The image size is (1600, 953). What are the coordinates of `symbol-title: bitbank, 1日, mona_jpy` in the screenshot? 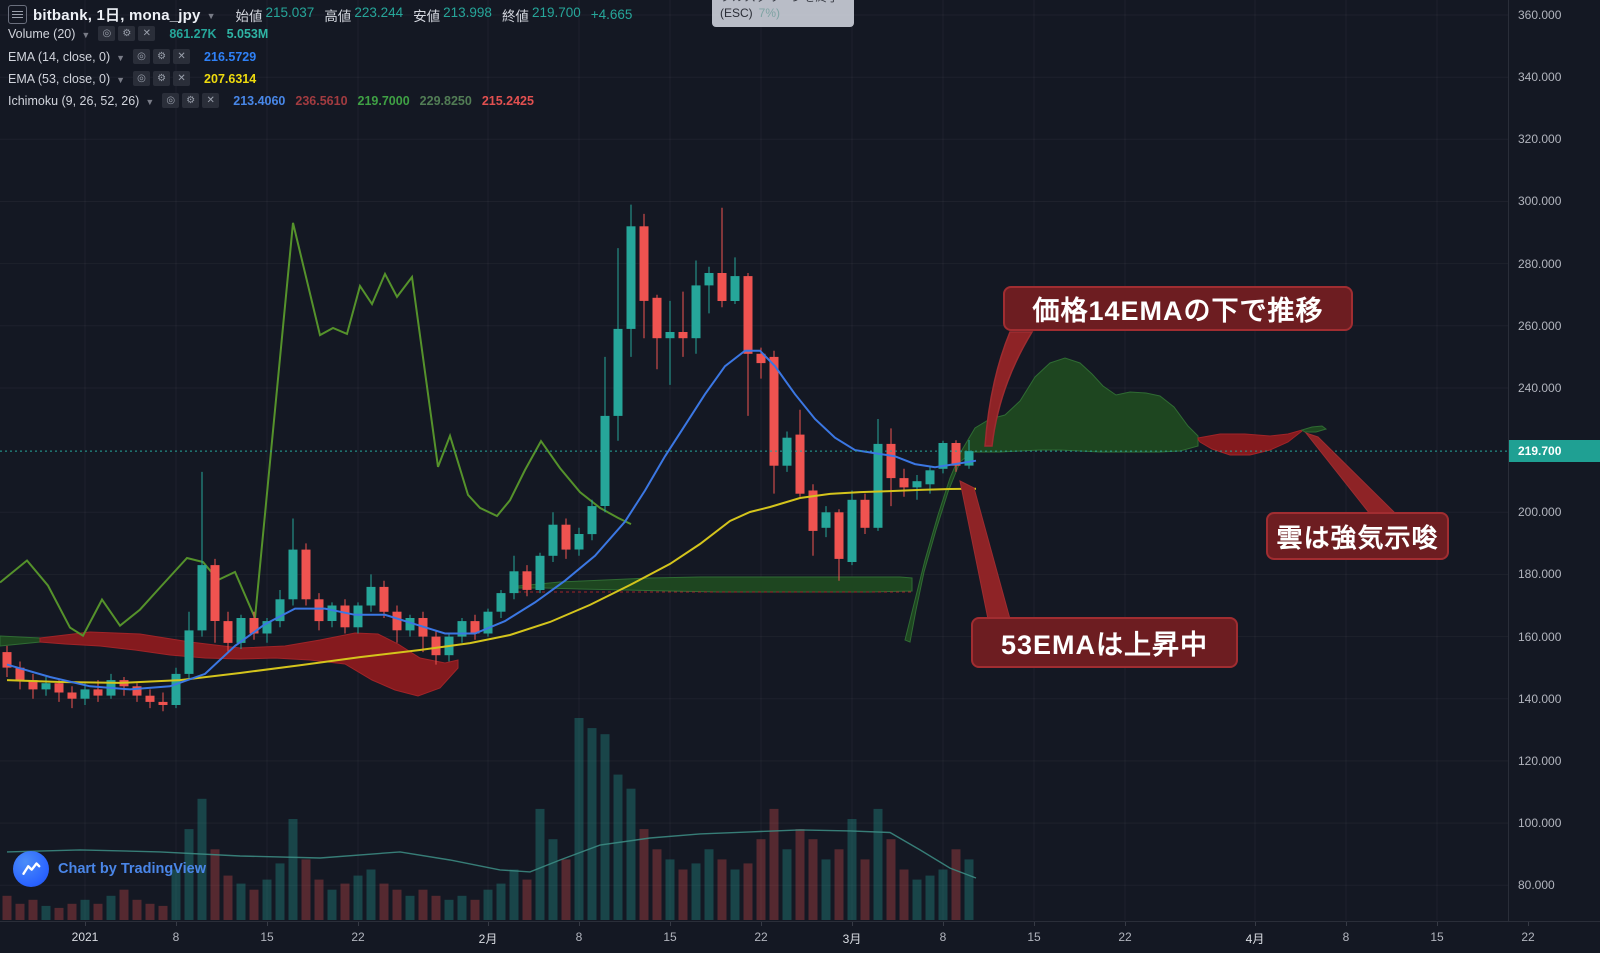 It's located at (117, 15).